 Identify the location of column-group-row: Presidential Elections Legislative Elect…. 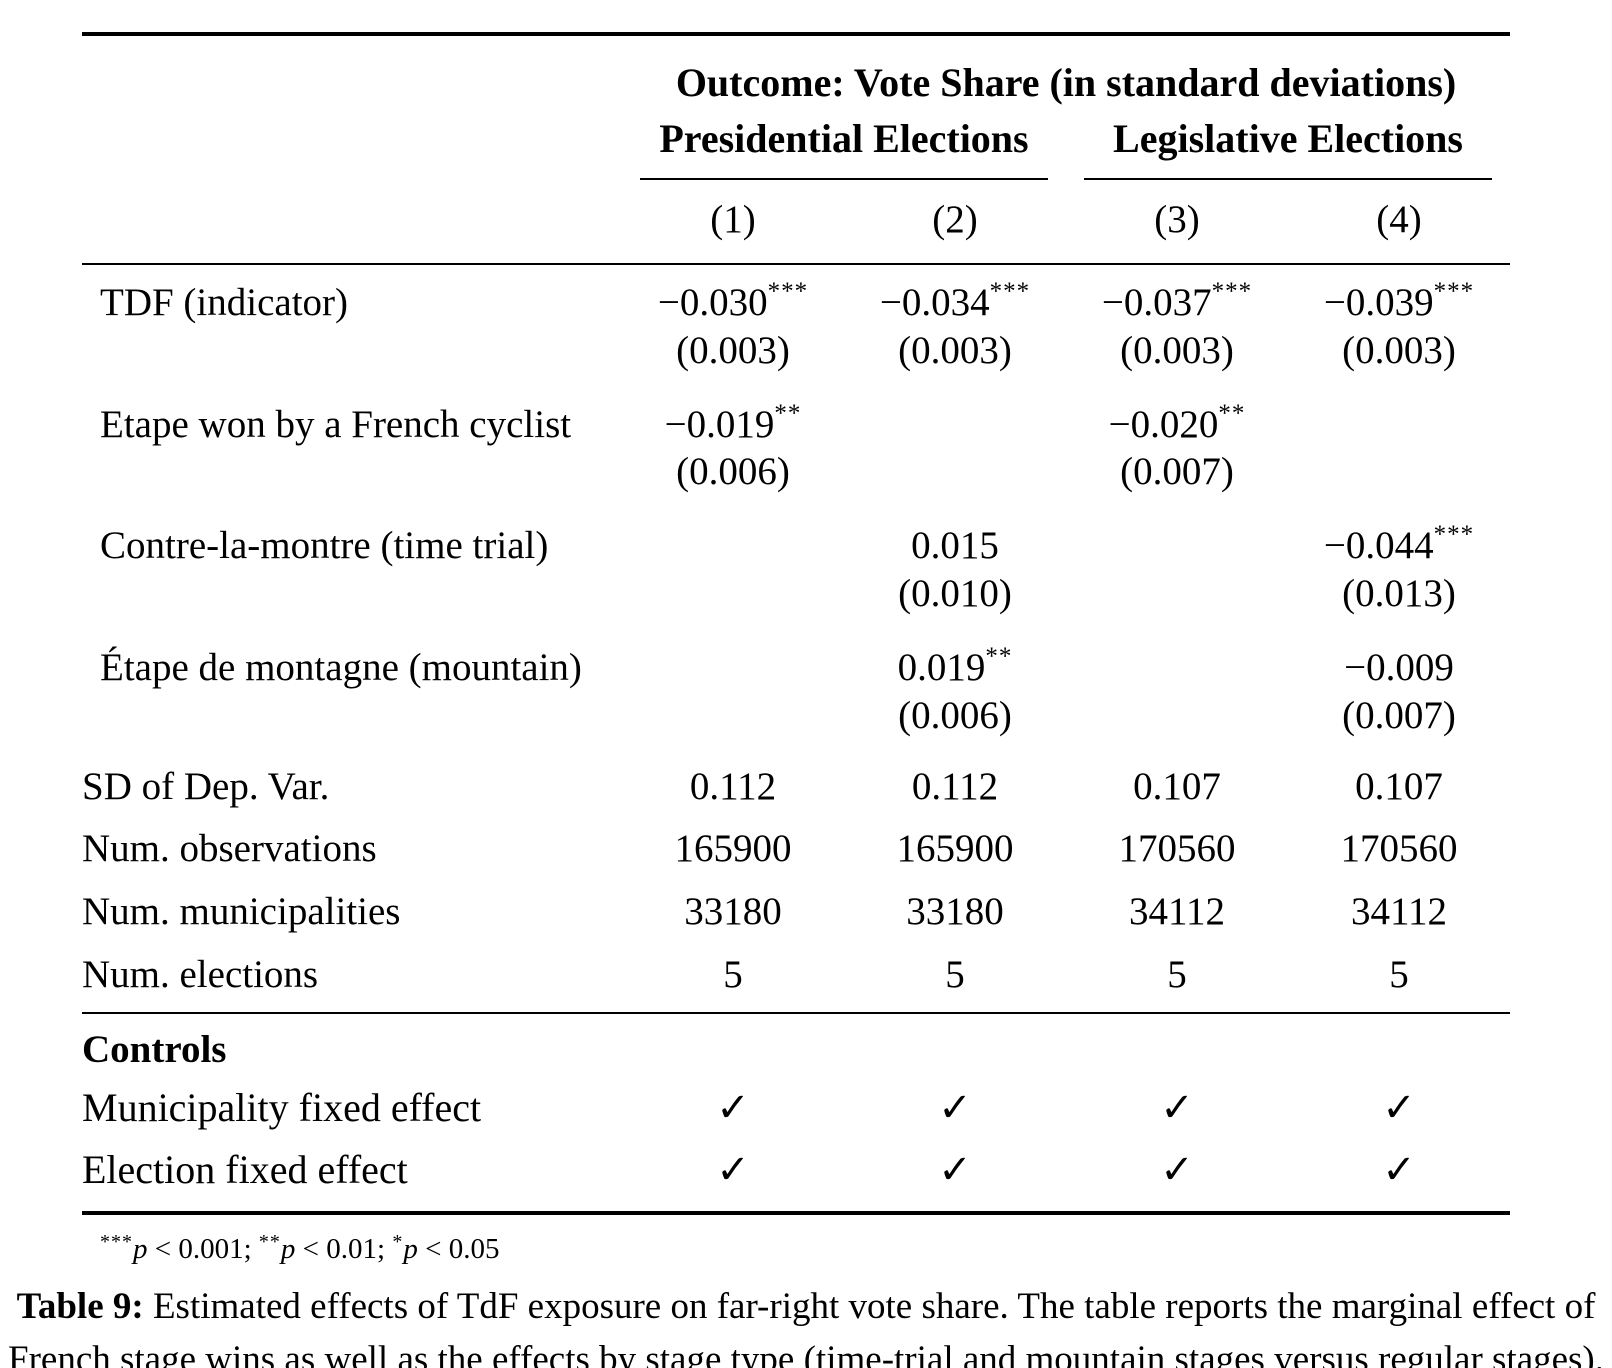
(796, 147).